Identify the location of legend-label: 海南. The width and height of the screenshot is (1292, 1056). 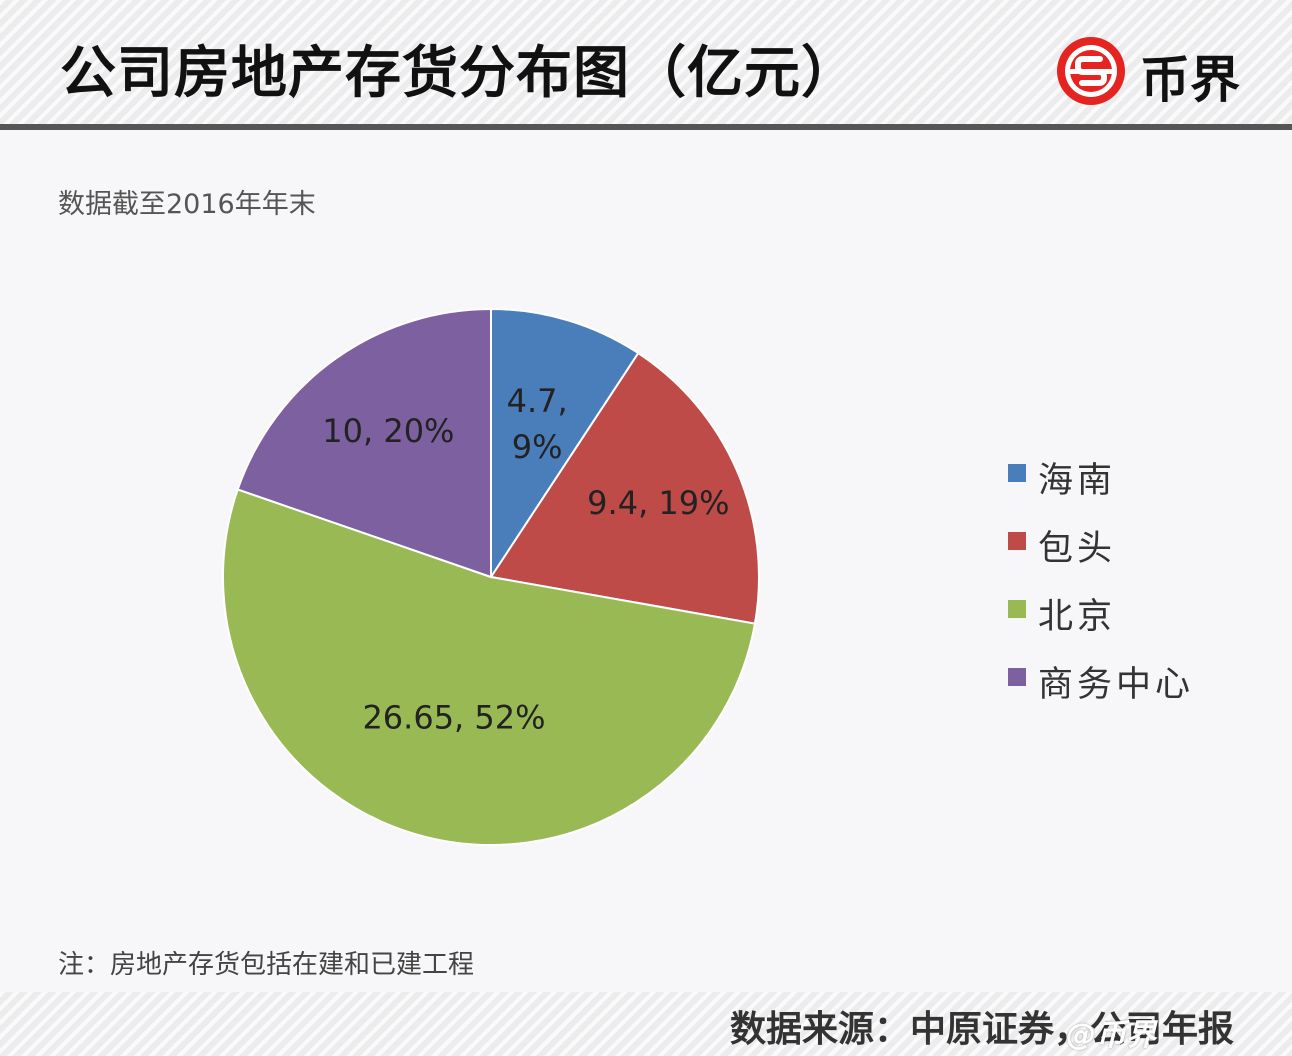
(1077, 481).